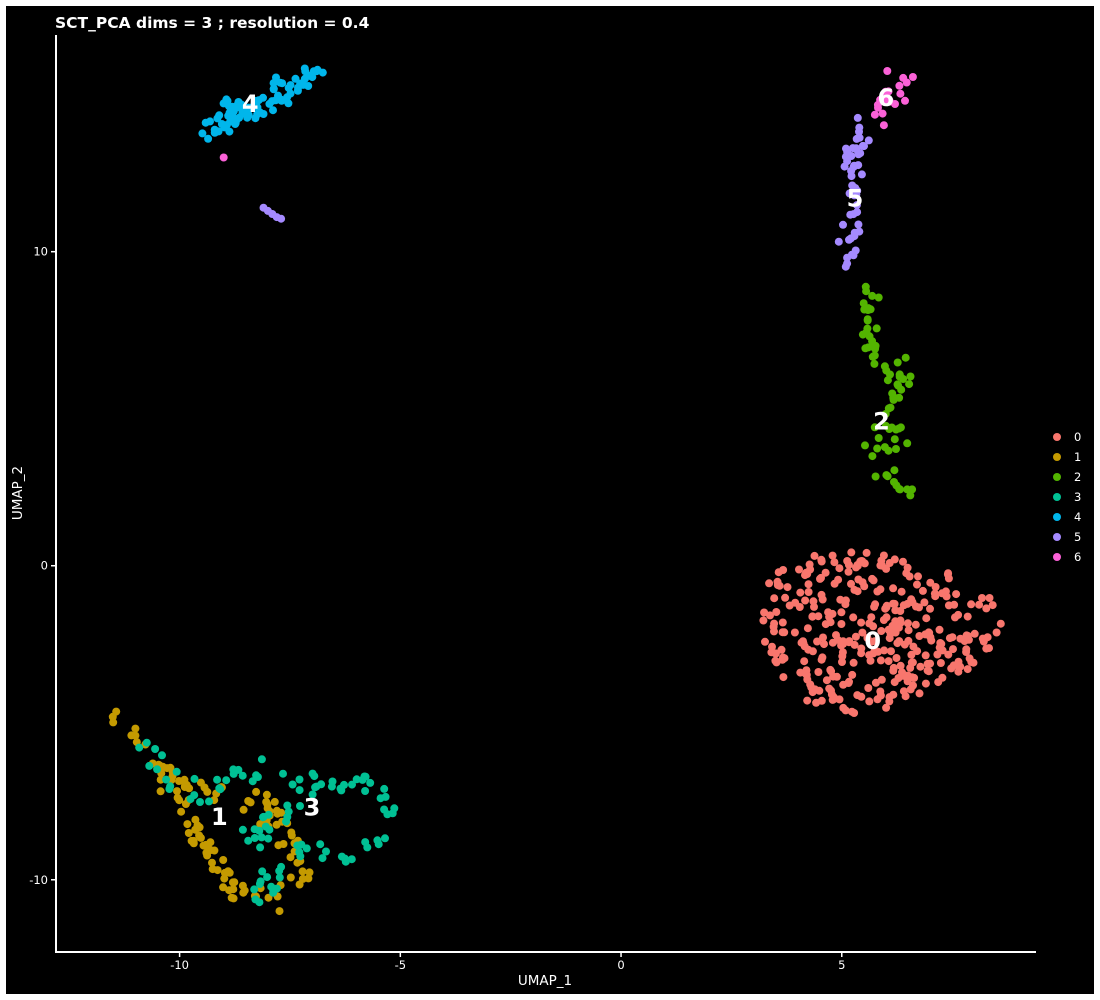 Image resolution: width=1100 pixels, height=1000 pixels. I want to click on x-tick-label: 0, so click(620, 965).